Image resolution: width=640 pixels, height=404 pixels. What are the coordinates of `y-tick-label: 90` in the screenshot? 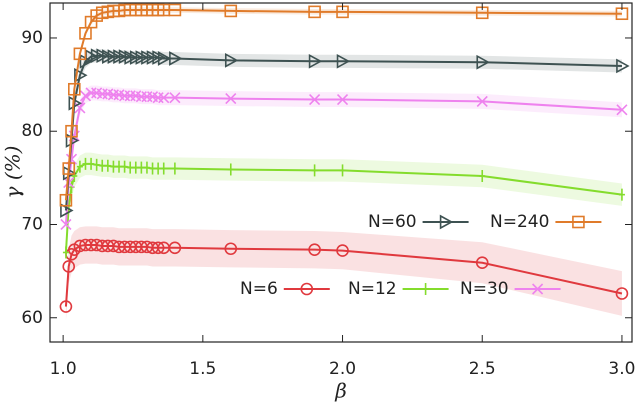 It's located at (32, 38).